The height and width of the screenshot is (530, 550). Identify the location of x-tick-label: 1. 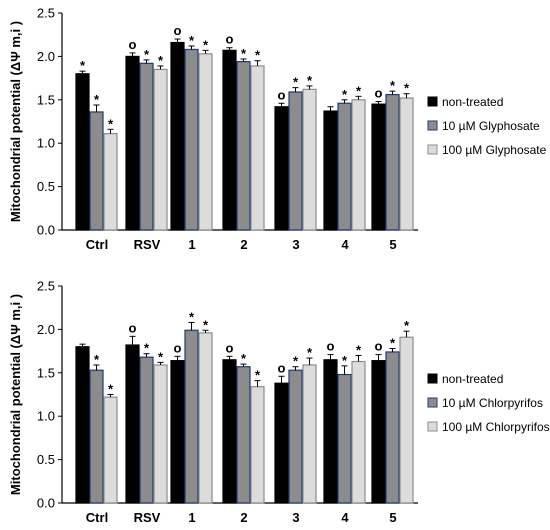
(191, 517).